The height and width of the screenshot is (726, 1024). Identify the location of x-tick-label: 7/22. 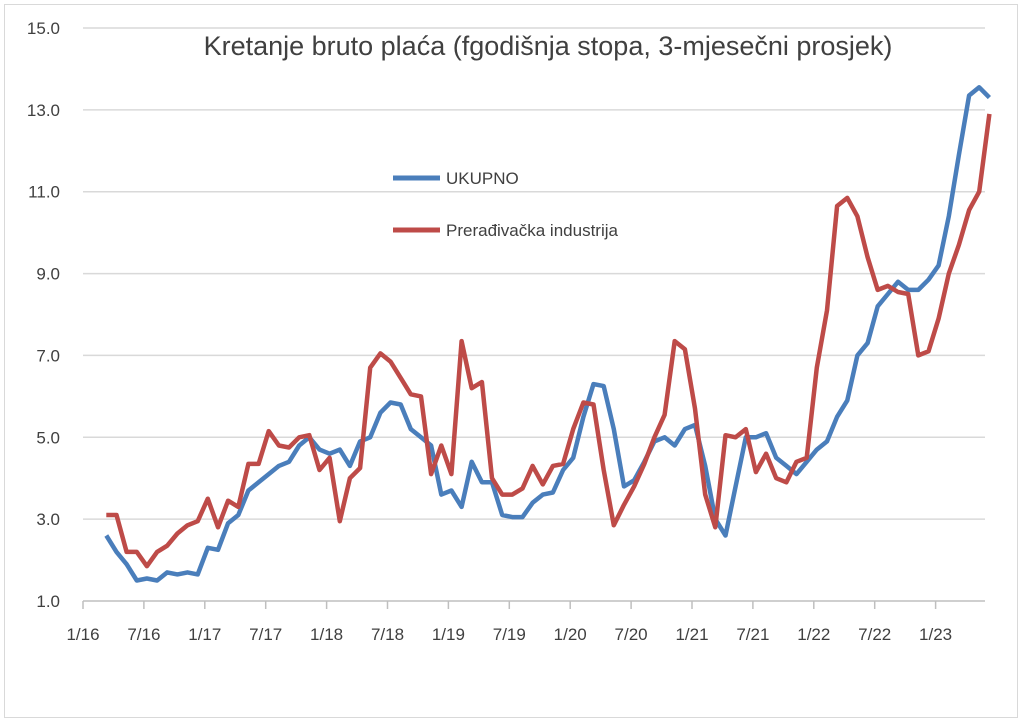
(874, 634).